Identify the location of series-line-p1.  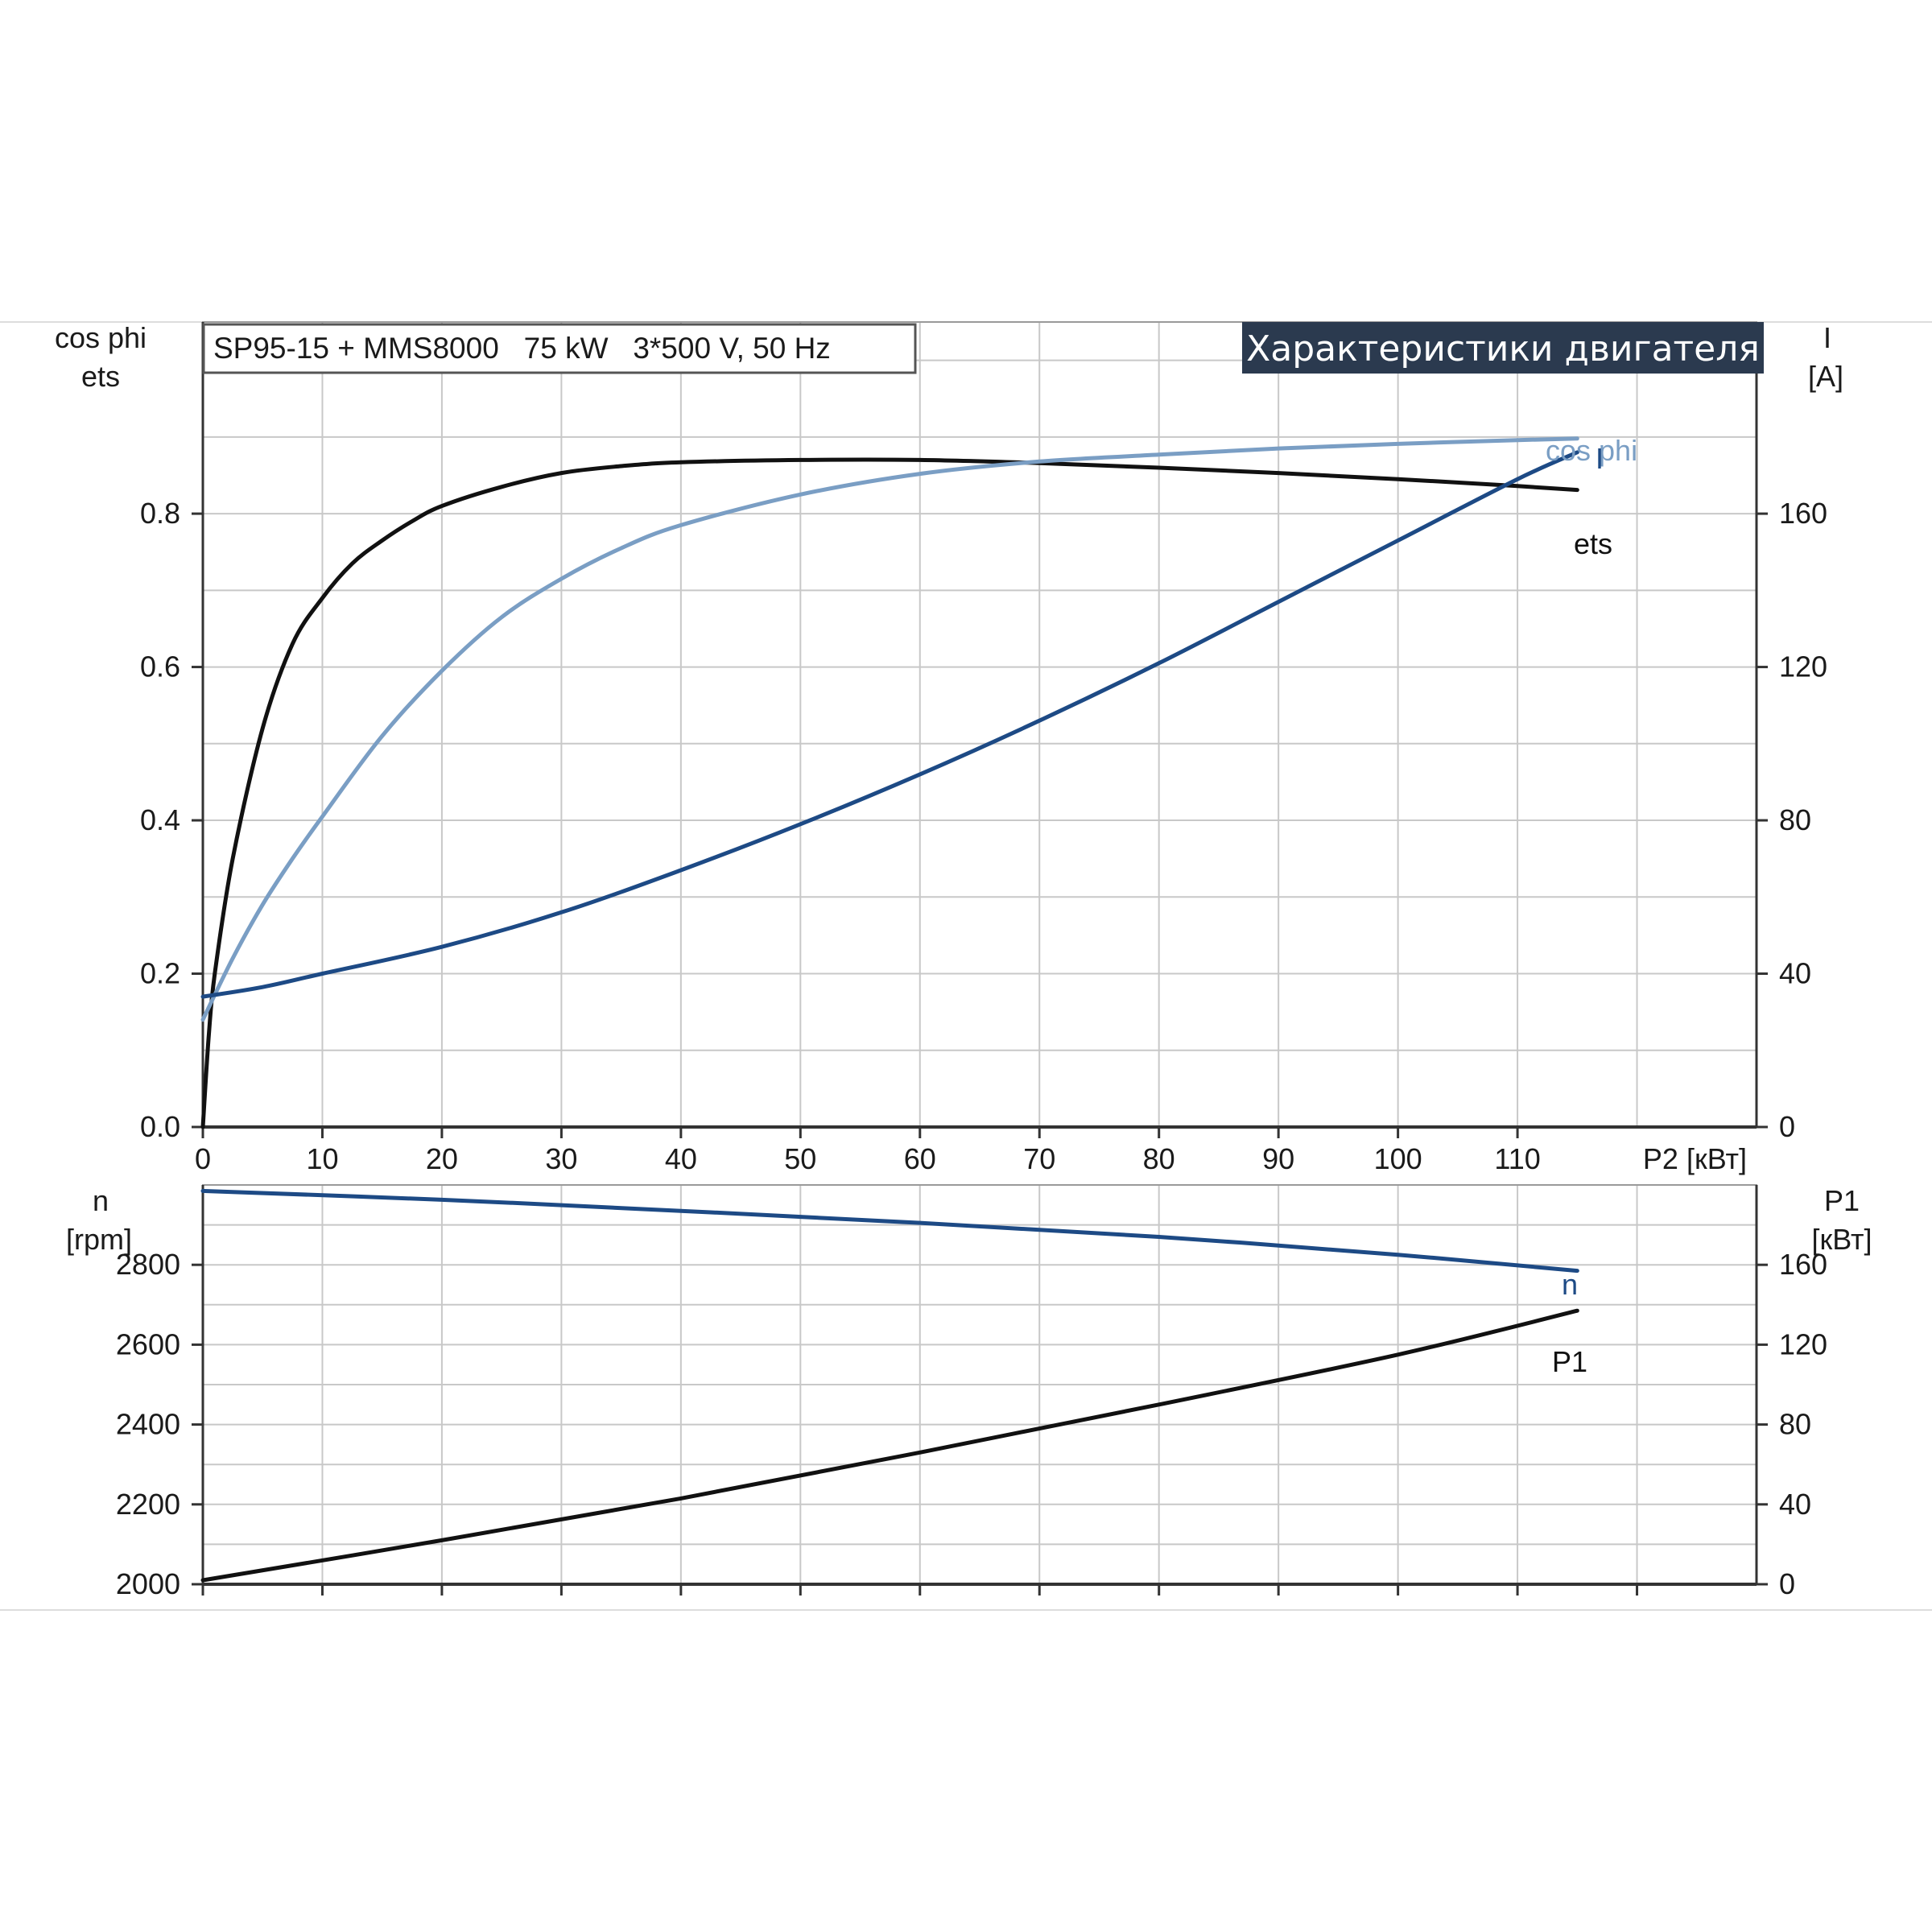
(889, 1445).